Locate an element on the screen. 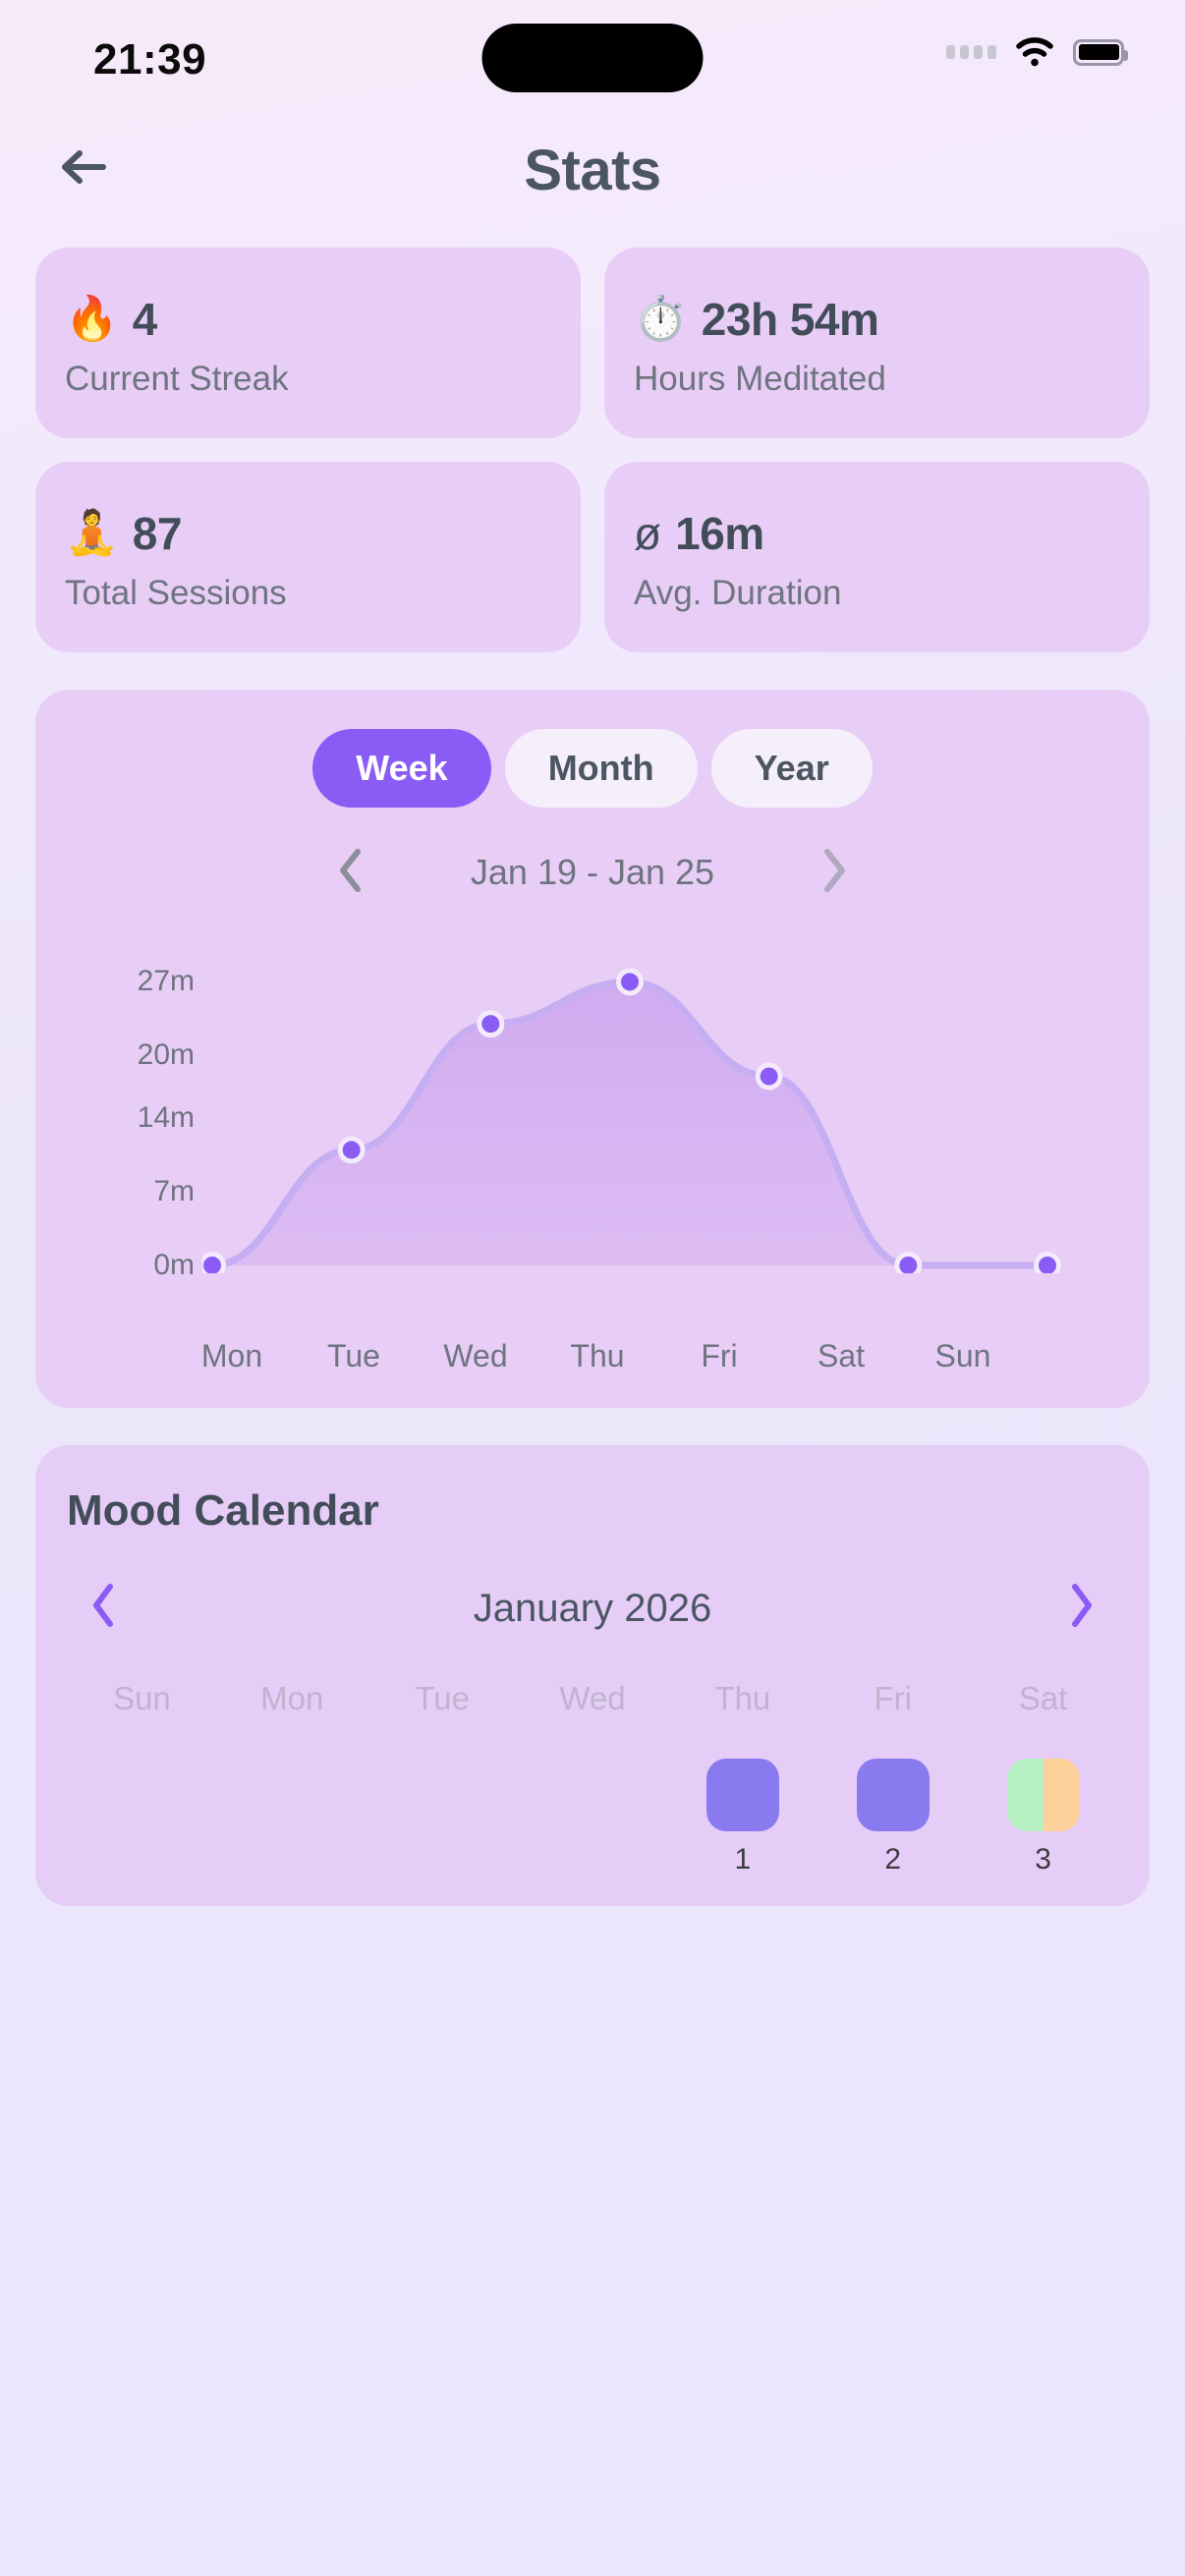 The height and width of the screenshot is (2576, 1185). next-week-button is located at coordinates (835, 872).